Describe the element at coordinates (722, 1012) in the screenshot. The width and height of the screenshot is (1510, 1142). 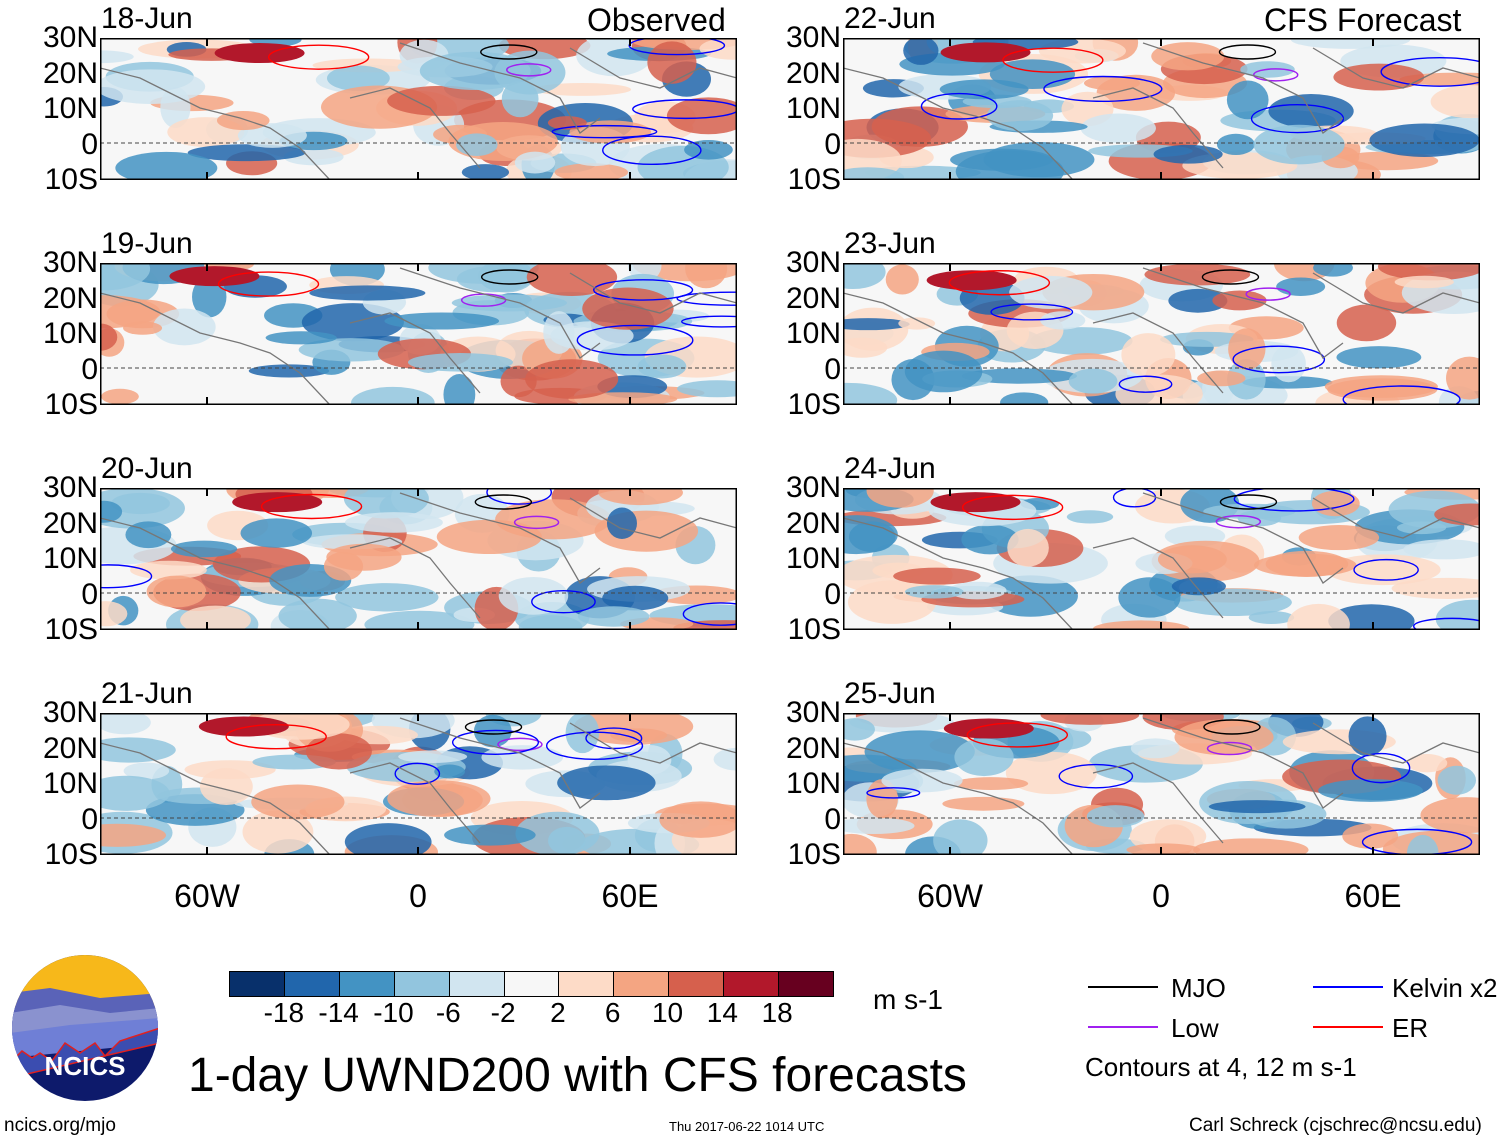
I see `colorbar-tick: 14` at that location.